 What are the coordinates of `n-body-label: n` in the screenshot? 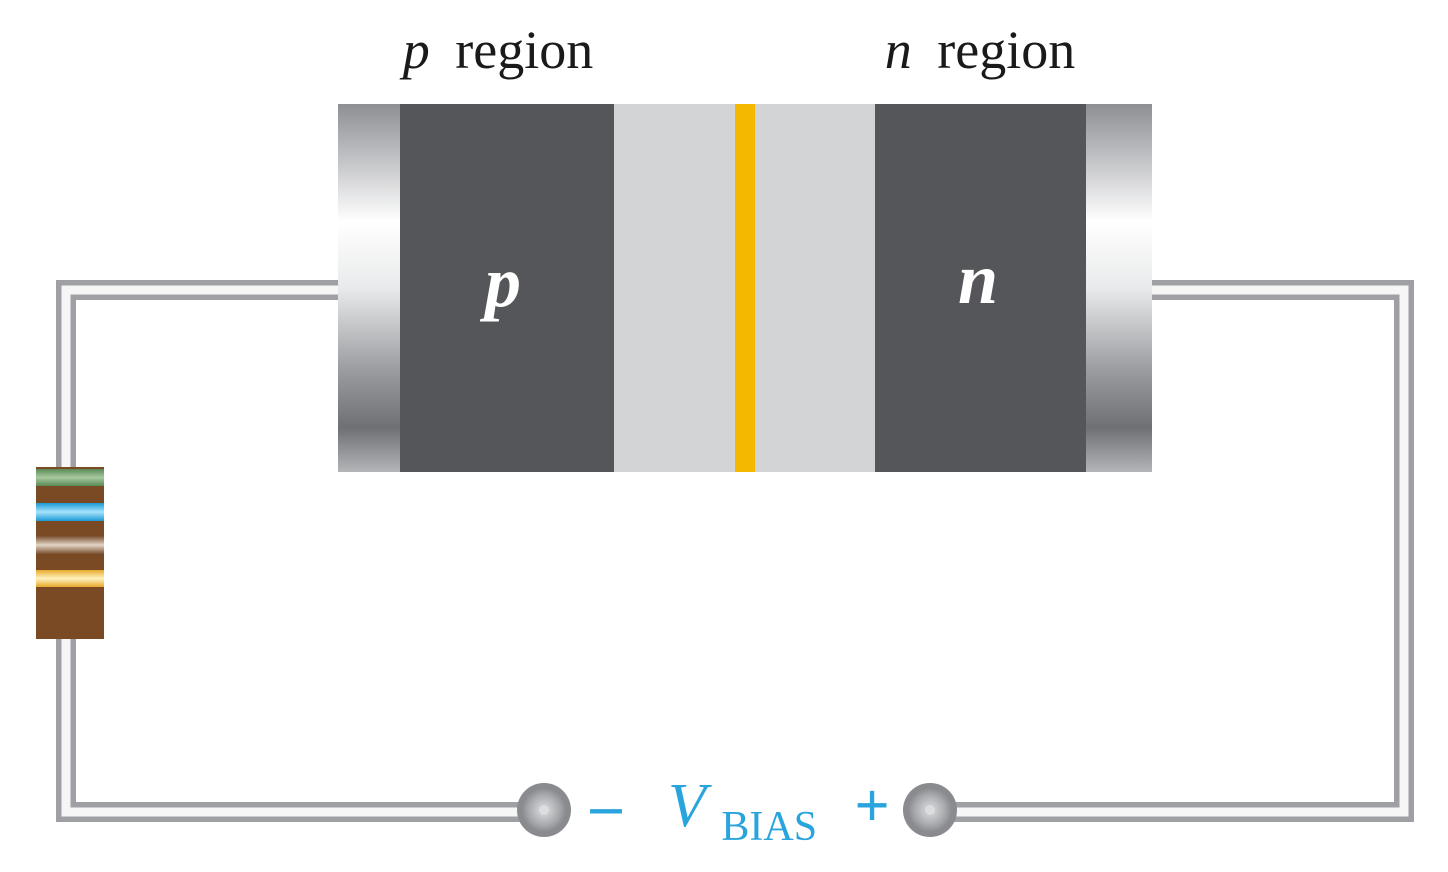 It's located at (978, 279).